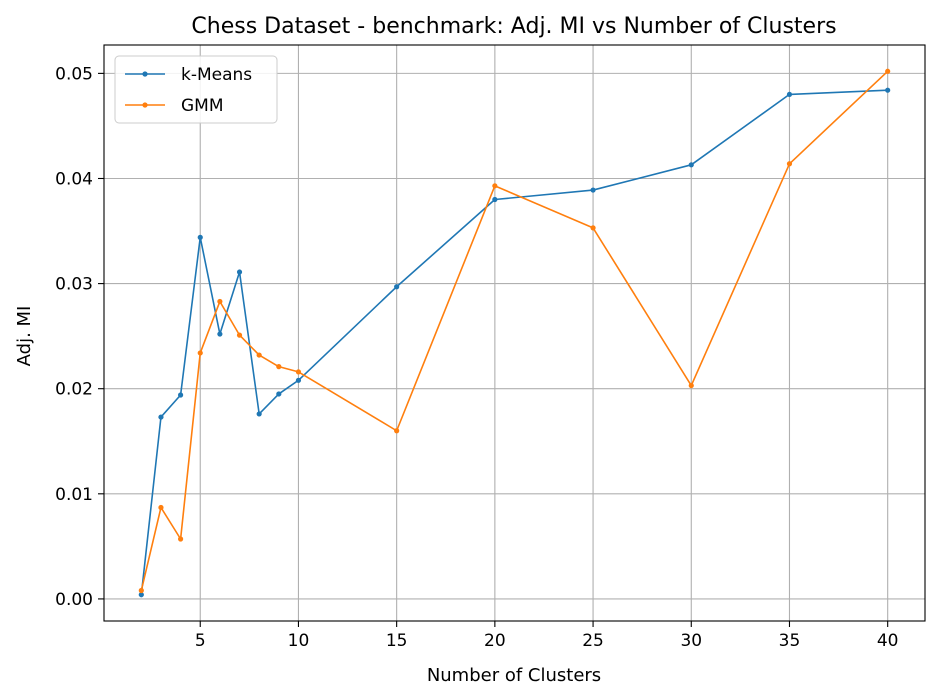 The width and height of the screenshot is (944, 700). I want to click on y-tick-label: 0.04, so click(74, 179).